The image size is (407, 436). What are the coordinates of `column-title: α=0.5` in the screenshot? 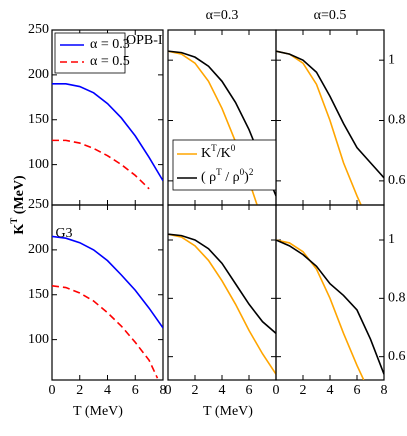 It's located at (330, 15).